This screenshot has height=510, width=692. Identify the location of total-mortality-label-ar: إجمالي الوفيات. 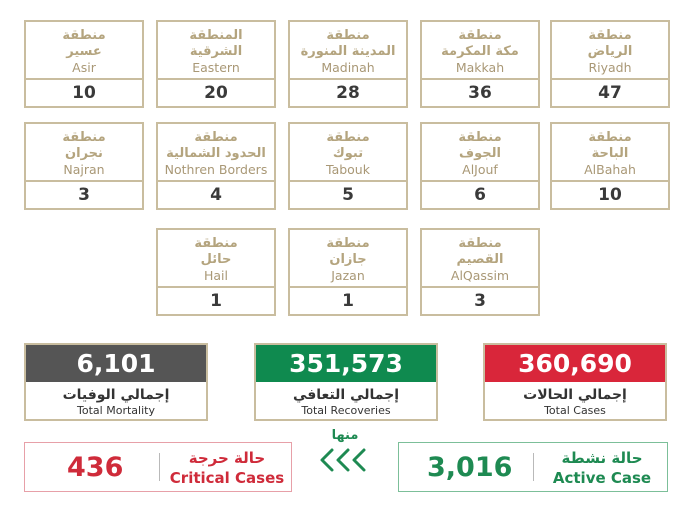
(116, 395).